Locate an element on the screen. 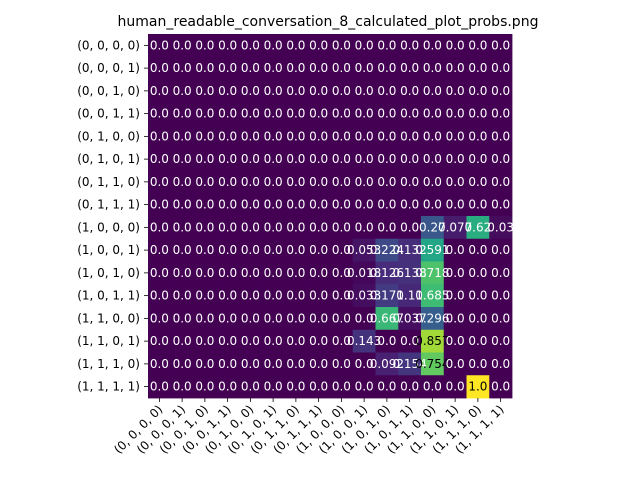  heatmap-cell-r4-c4 is located at coordinates (251, 137).